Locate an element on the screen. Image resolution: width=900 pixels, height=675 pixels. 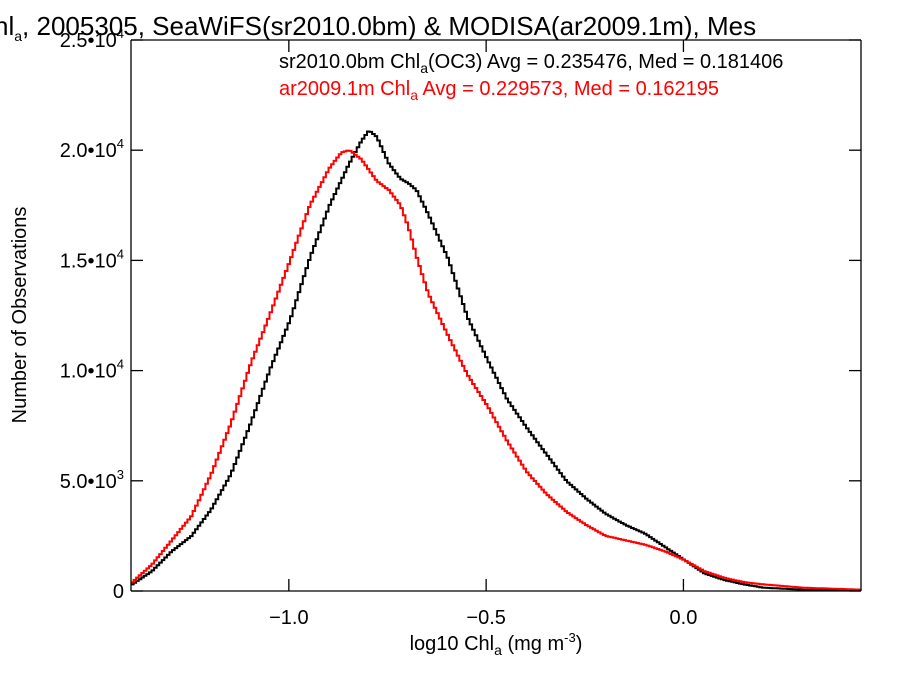
y-tick-label-1: 5.0•103 is located at coordinates (92, 480).